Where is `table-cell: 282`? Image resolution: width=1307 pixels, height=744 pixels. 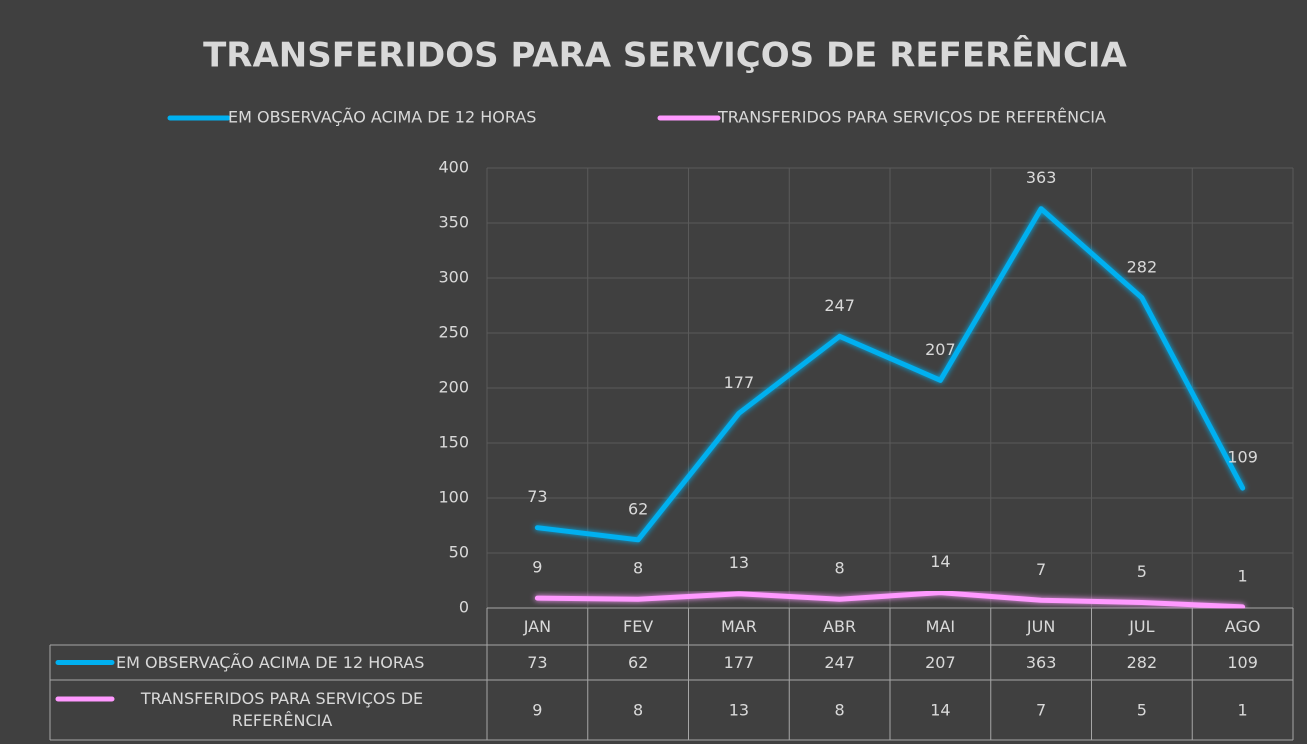
table-cell: 282 is located at coordinates (1142, 662).